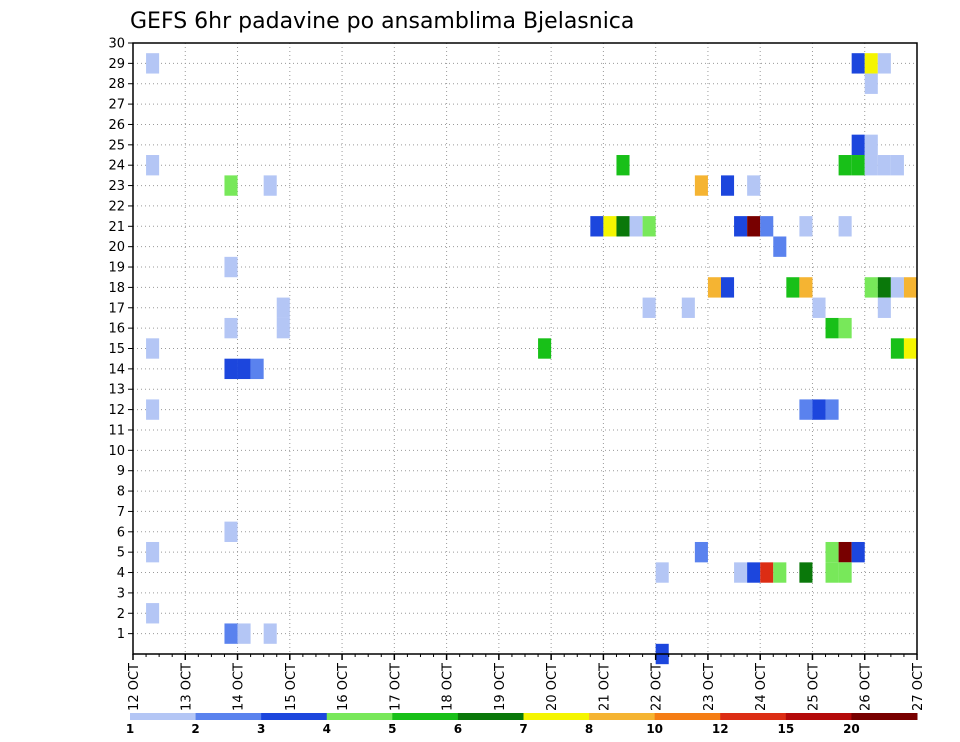 The height and width of the screenshot is (742, 960). What do you see at coordinates (327, 729) in the screenshot?
I see `legend-label: 4` at bounding box center [327, 729].